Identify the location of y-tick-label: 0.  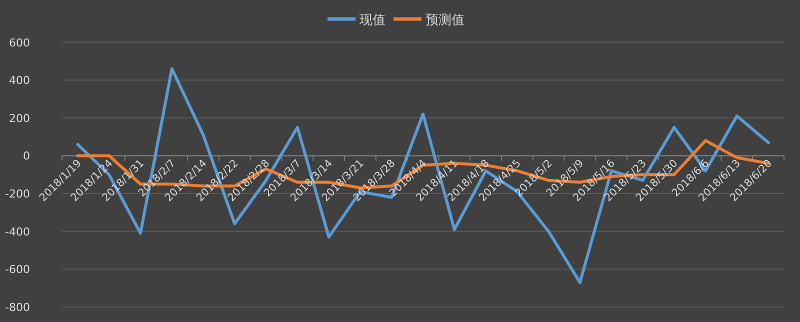
(26, 156).